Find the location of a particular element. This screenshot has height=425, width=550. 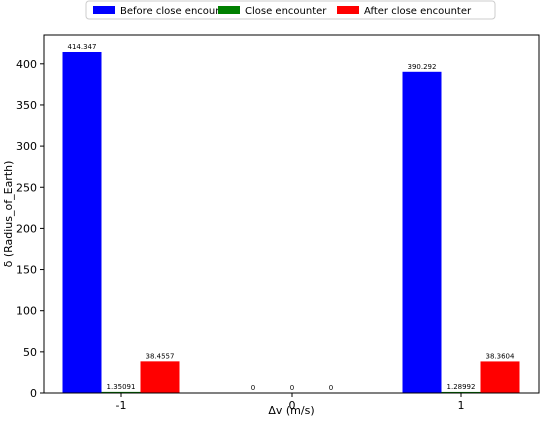

legend-entry-label: Close encounter is located at coordinates (286, 11).